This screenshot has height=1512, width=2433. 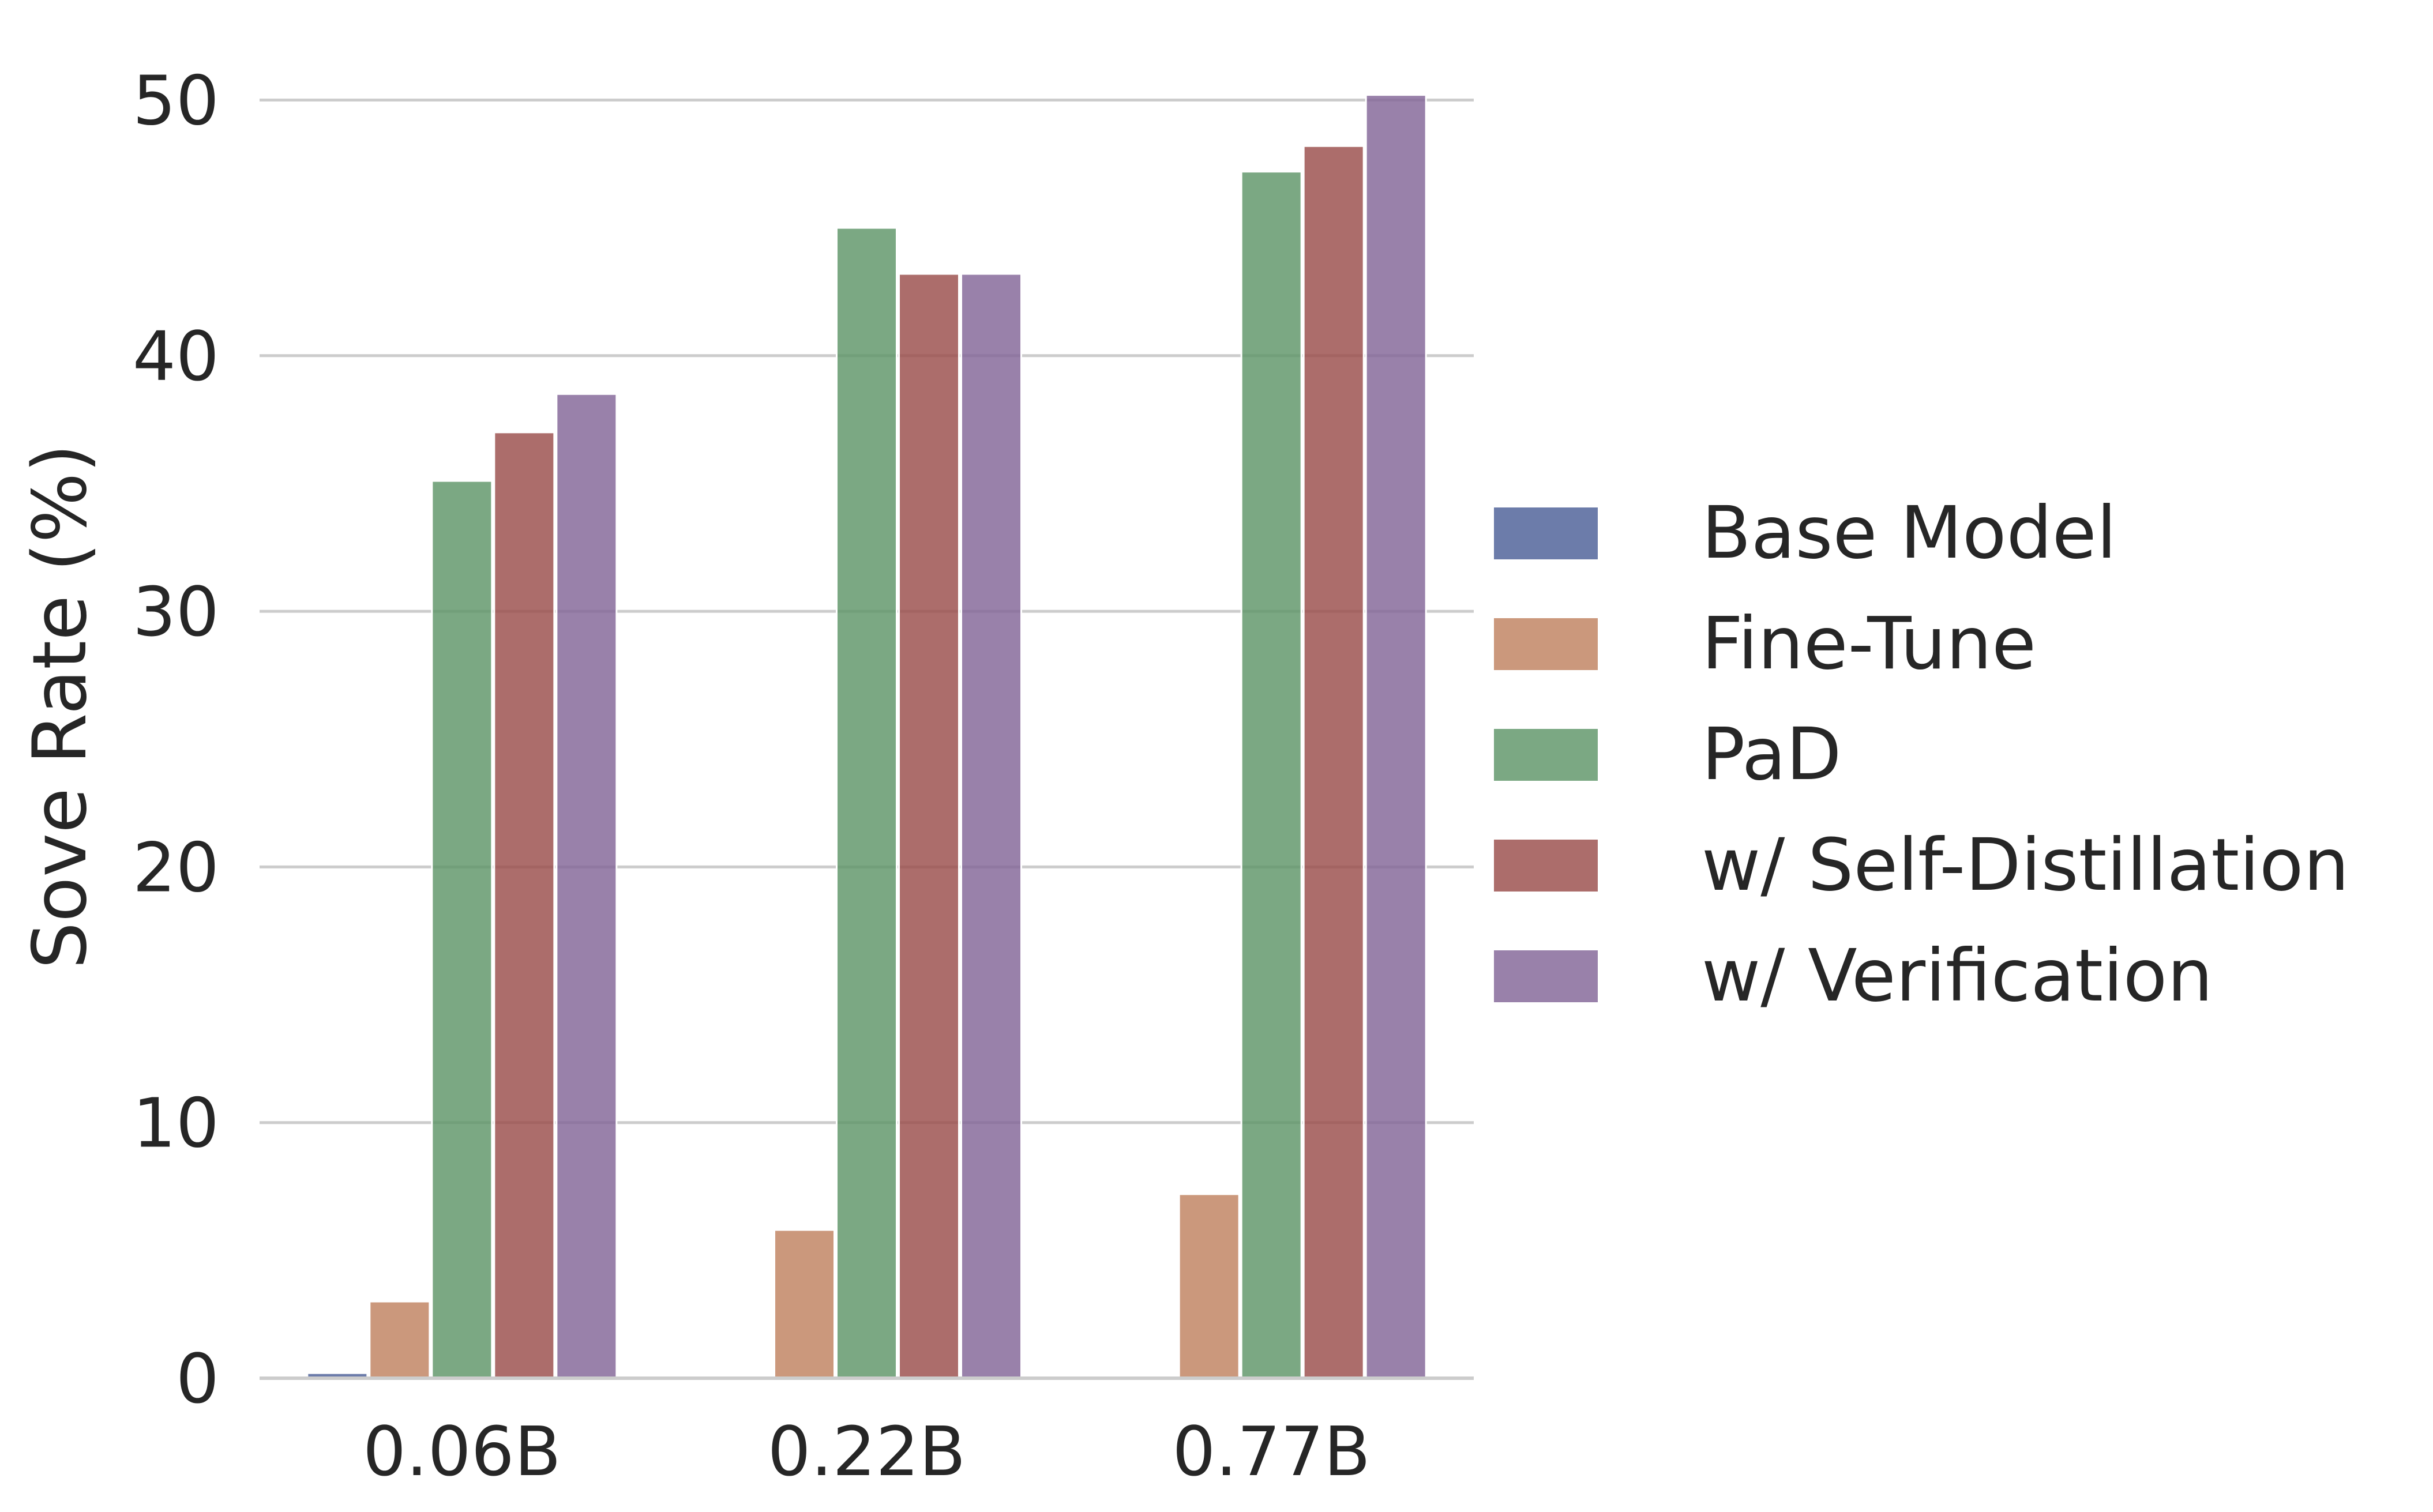 I want to click on legend-label: w/ Verification, so click(x=1957, y=976).